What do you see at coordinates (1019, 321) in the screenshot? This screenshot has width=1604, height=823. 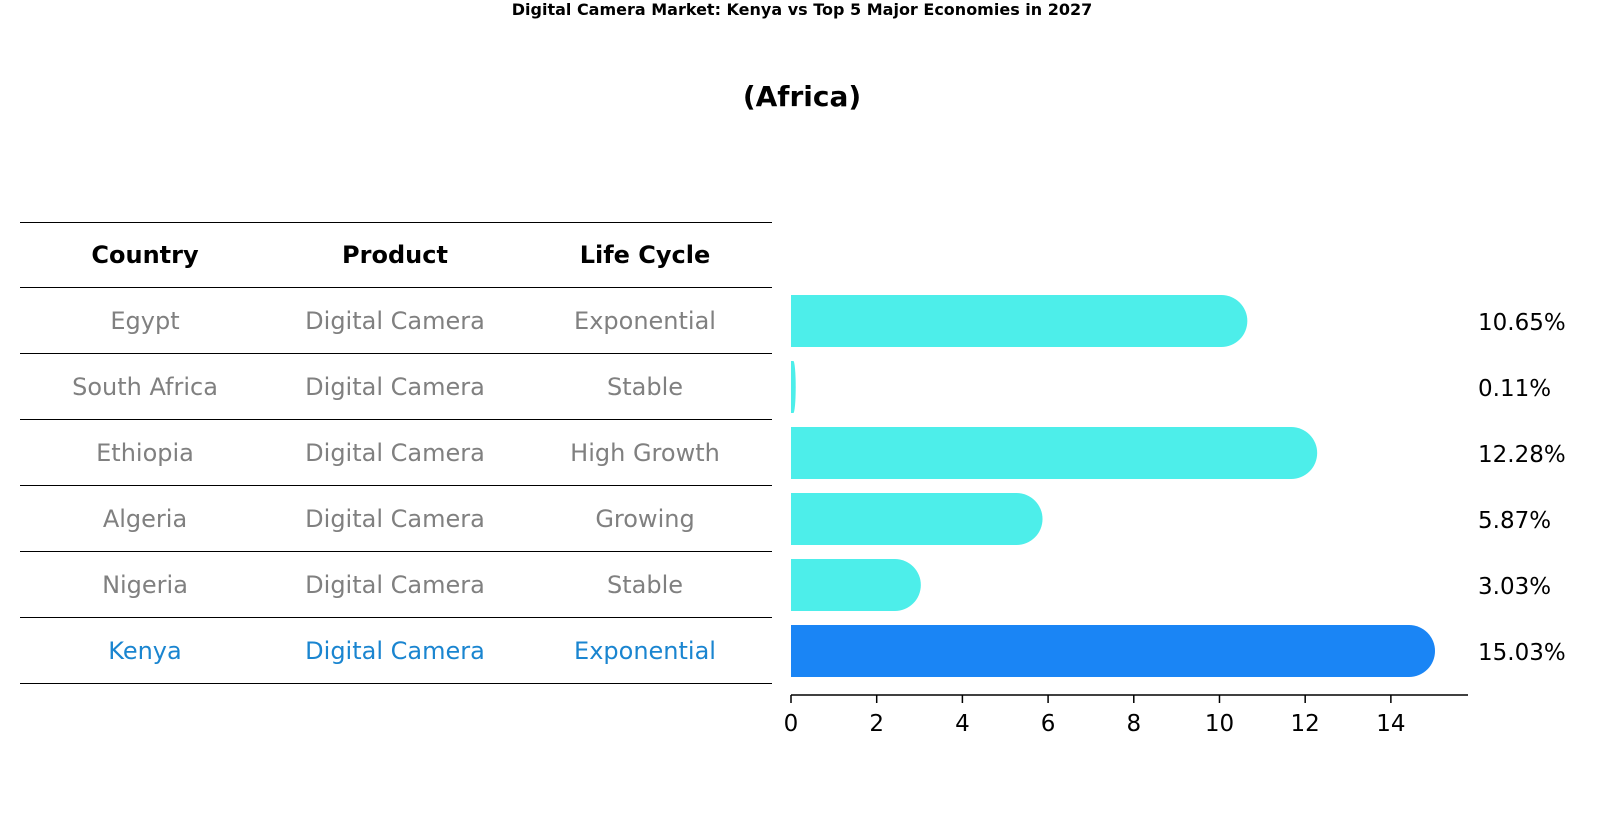 I see `bar-egypt` at bounding box center [1019, 321].